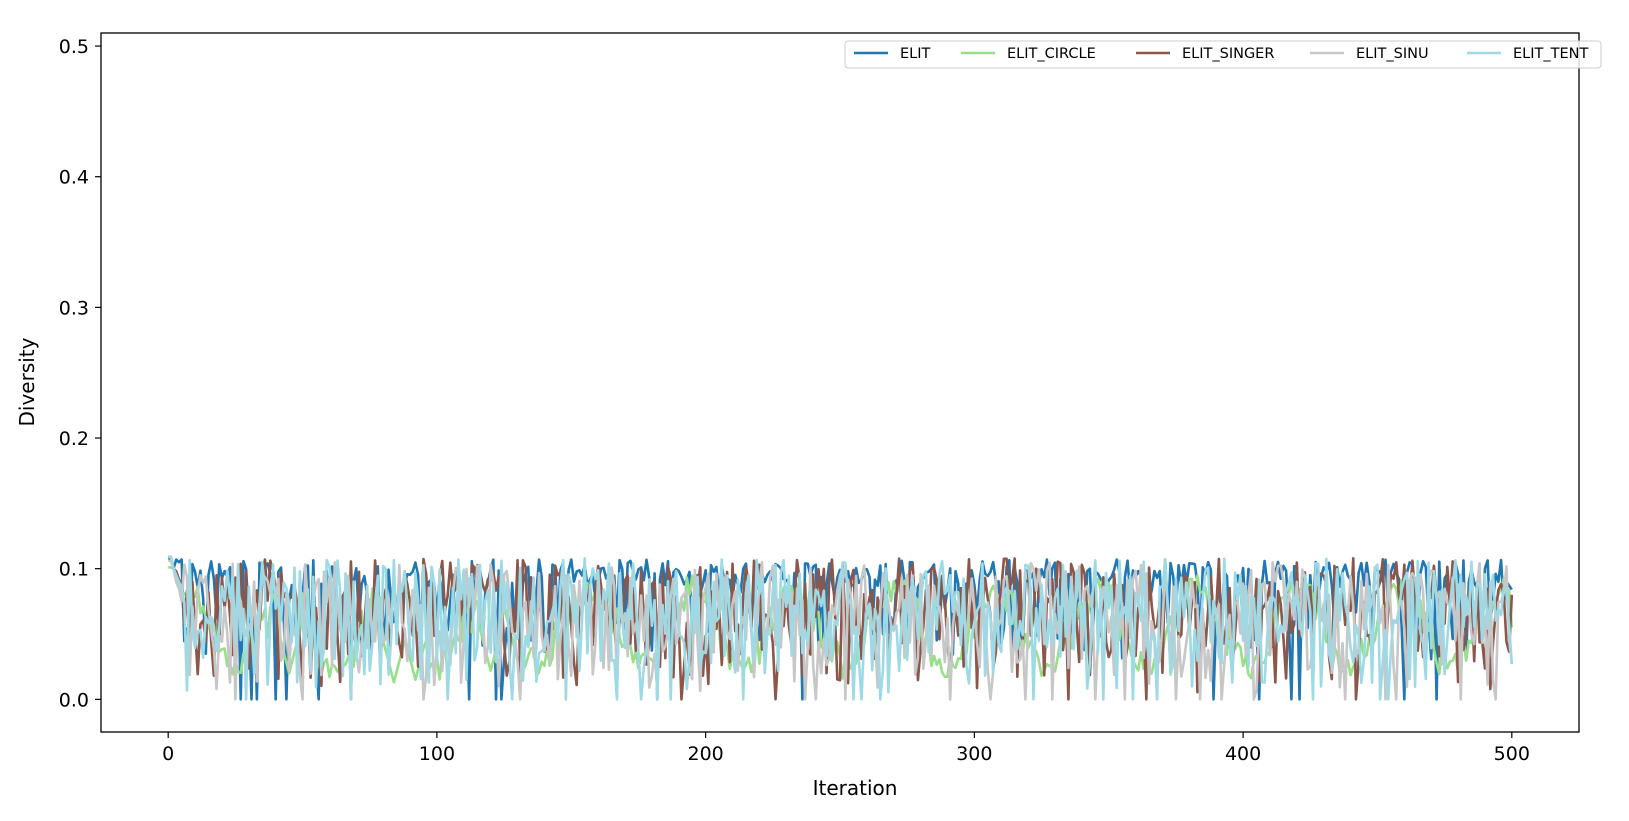 This screenshot has width=1629, height=821. Describe the element at coordinates (437, 754) in the screenshot. I see `x-tick-label: 100` at that location.